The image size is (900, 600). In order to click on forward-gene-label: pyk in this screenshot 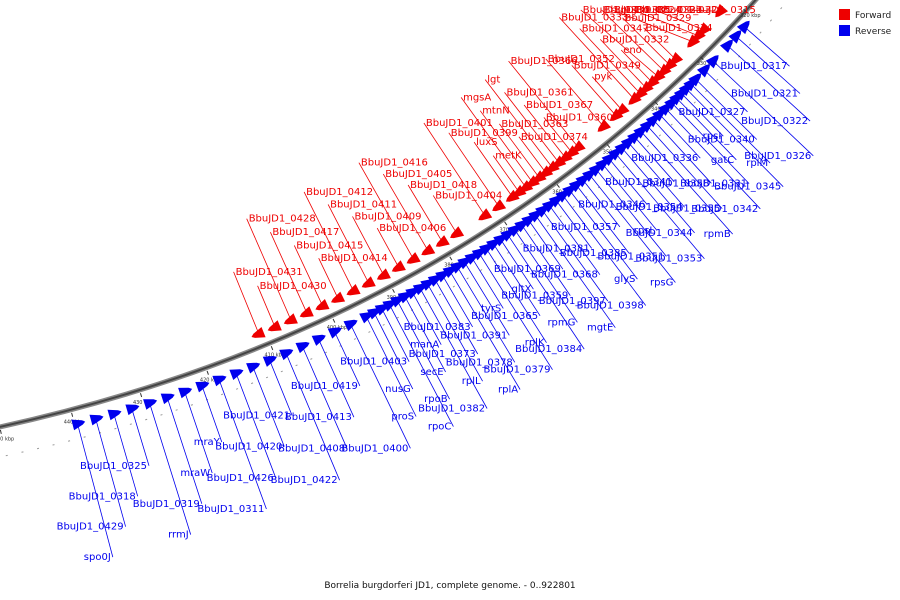, I will do `click(603, 77)`.